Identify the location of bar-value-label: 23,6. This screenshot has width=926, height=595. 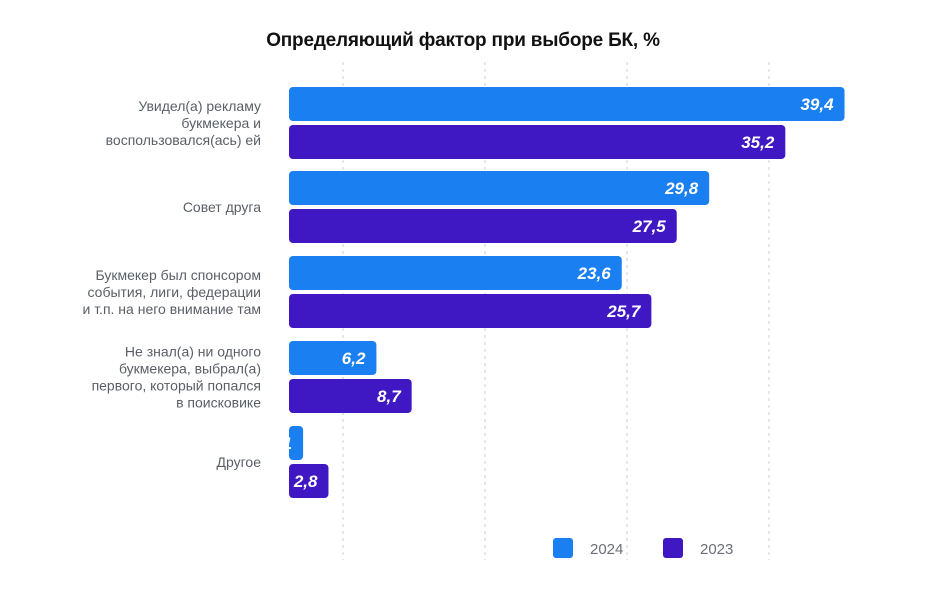
(594, 273).